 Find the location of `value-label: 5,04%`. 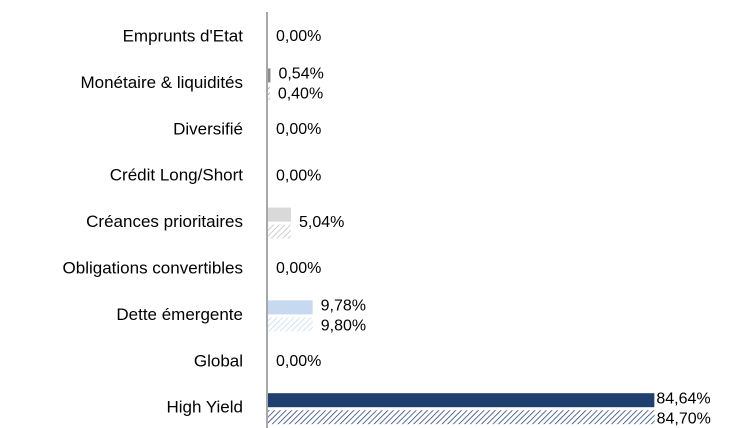

value-label: 5,04% is located at coordinates (321, 222).